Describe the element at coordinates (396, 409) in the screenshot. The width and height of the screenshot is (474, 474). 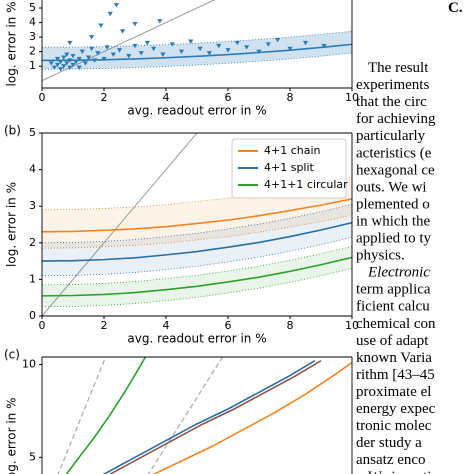
I see `body-line: energy expec` at that location.